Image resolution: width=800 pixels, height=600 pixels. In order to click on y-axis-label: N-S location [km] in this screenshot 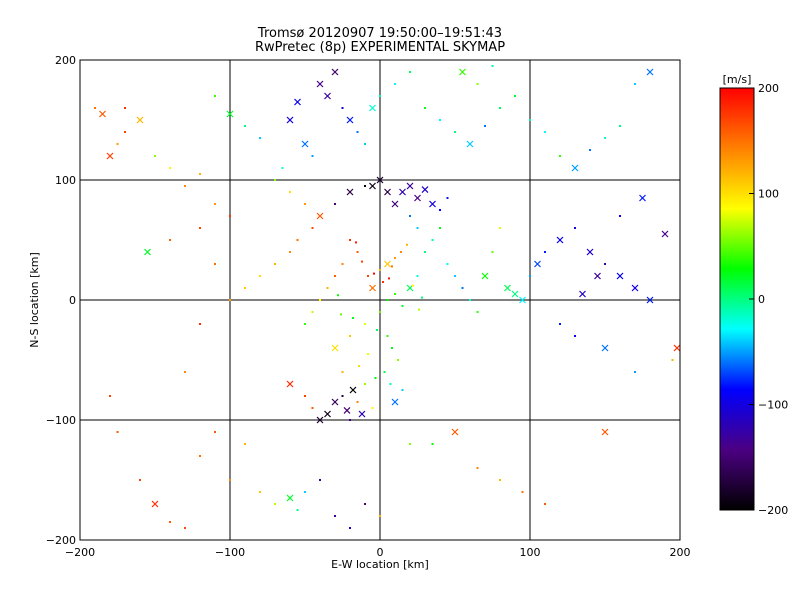, I will do `click(34, 300)`.